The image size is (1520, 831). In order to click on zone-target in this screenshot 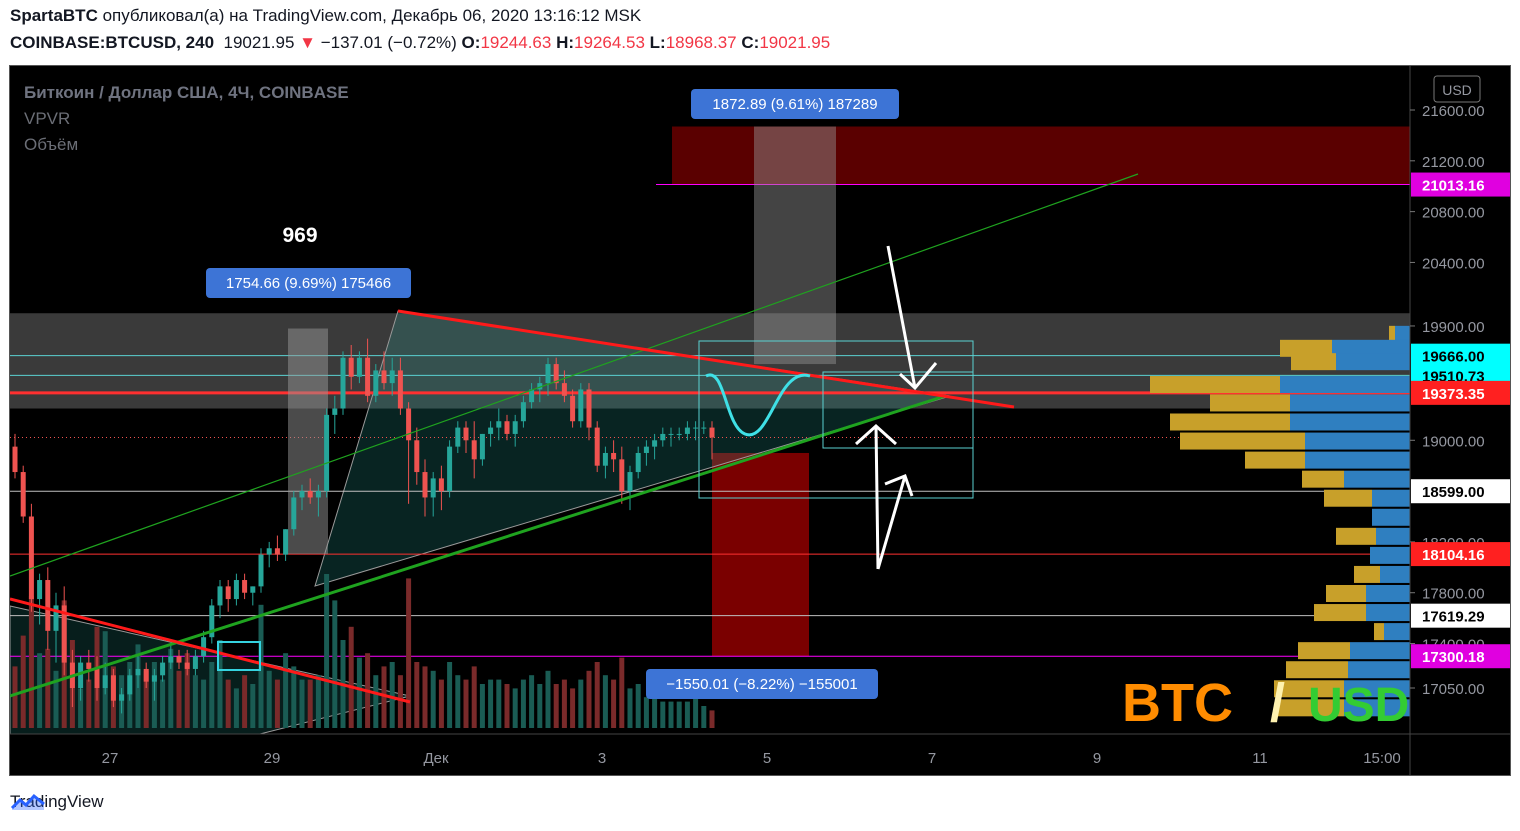, I will do `click(1041, 155)`.